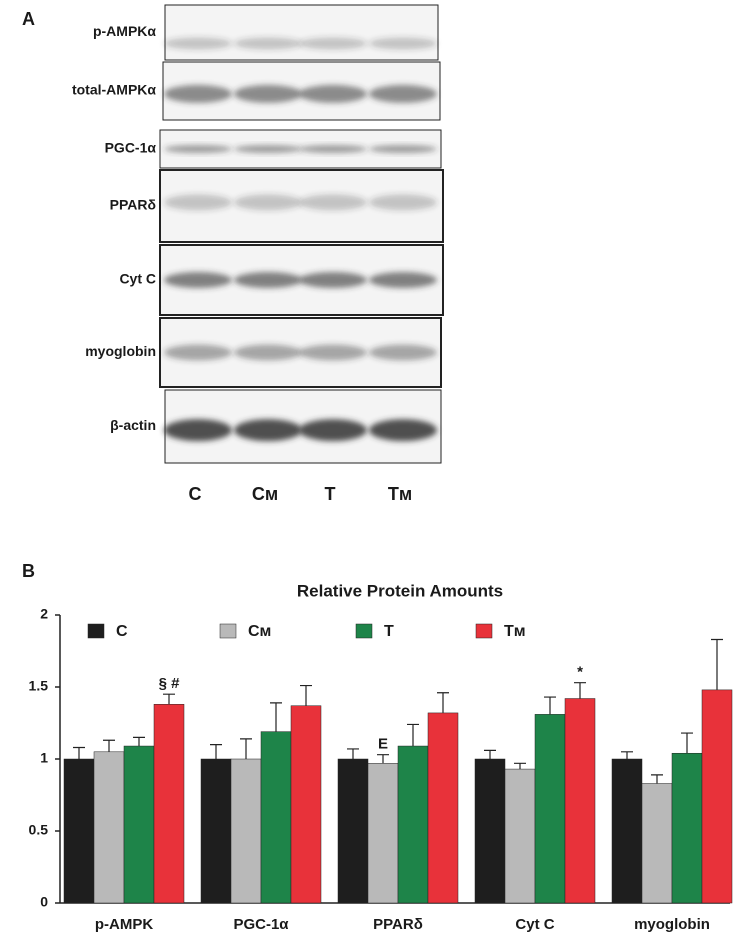 Image resolution: width=734 pixels, height=941 pixels. Describe the element at coordinates (400, 590) in the screenshot. I see `chart-title: Relative Protein Amounts` at that location.